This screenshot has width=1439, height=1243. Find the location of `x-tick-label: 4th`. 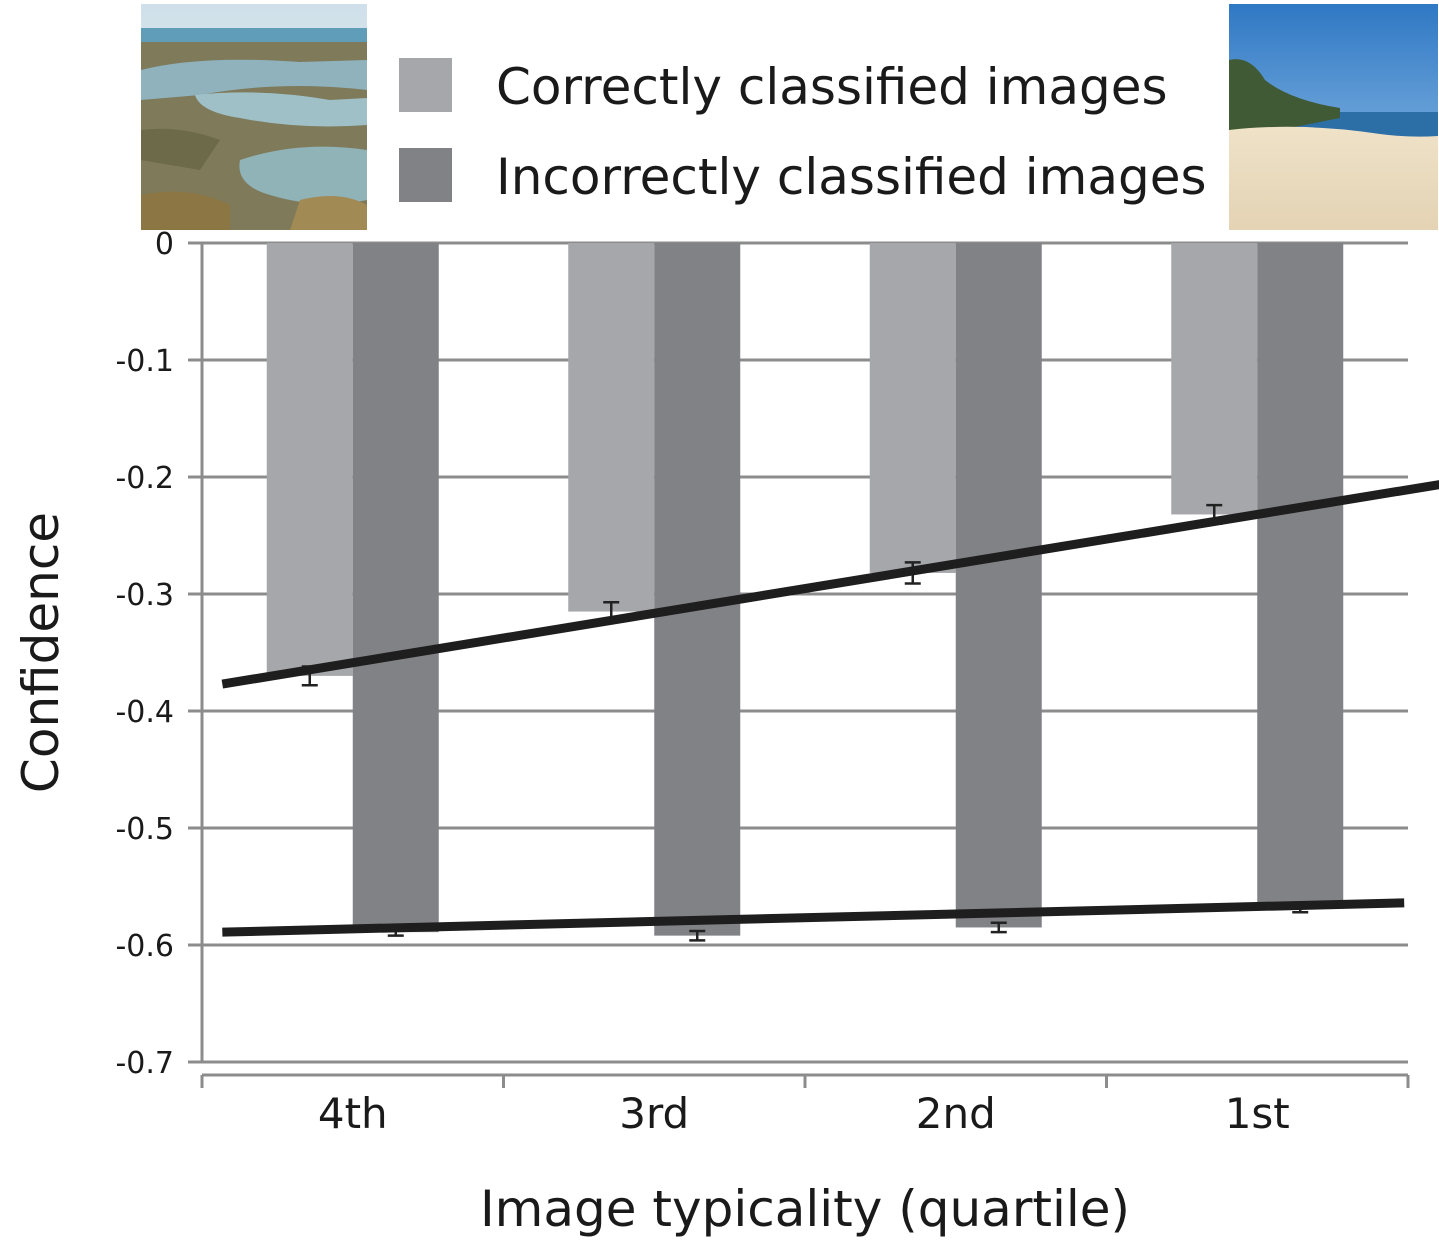

x-tick-label: 4th is located at coordinates (353, 1113).